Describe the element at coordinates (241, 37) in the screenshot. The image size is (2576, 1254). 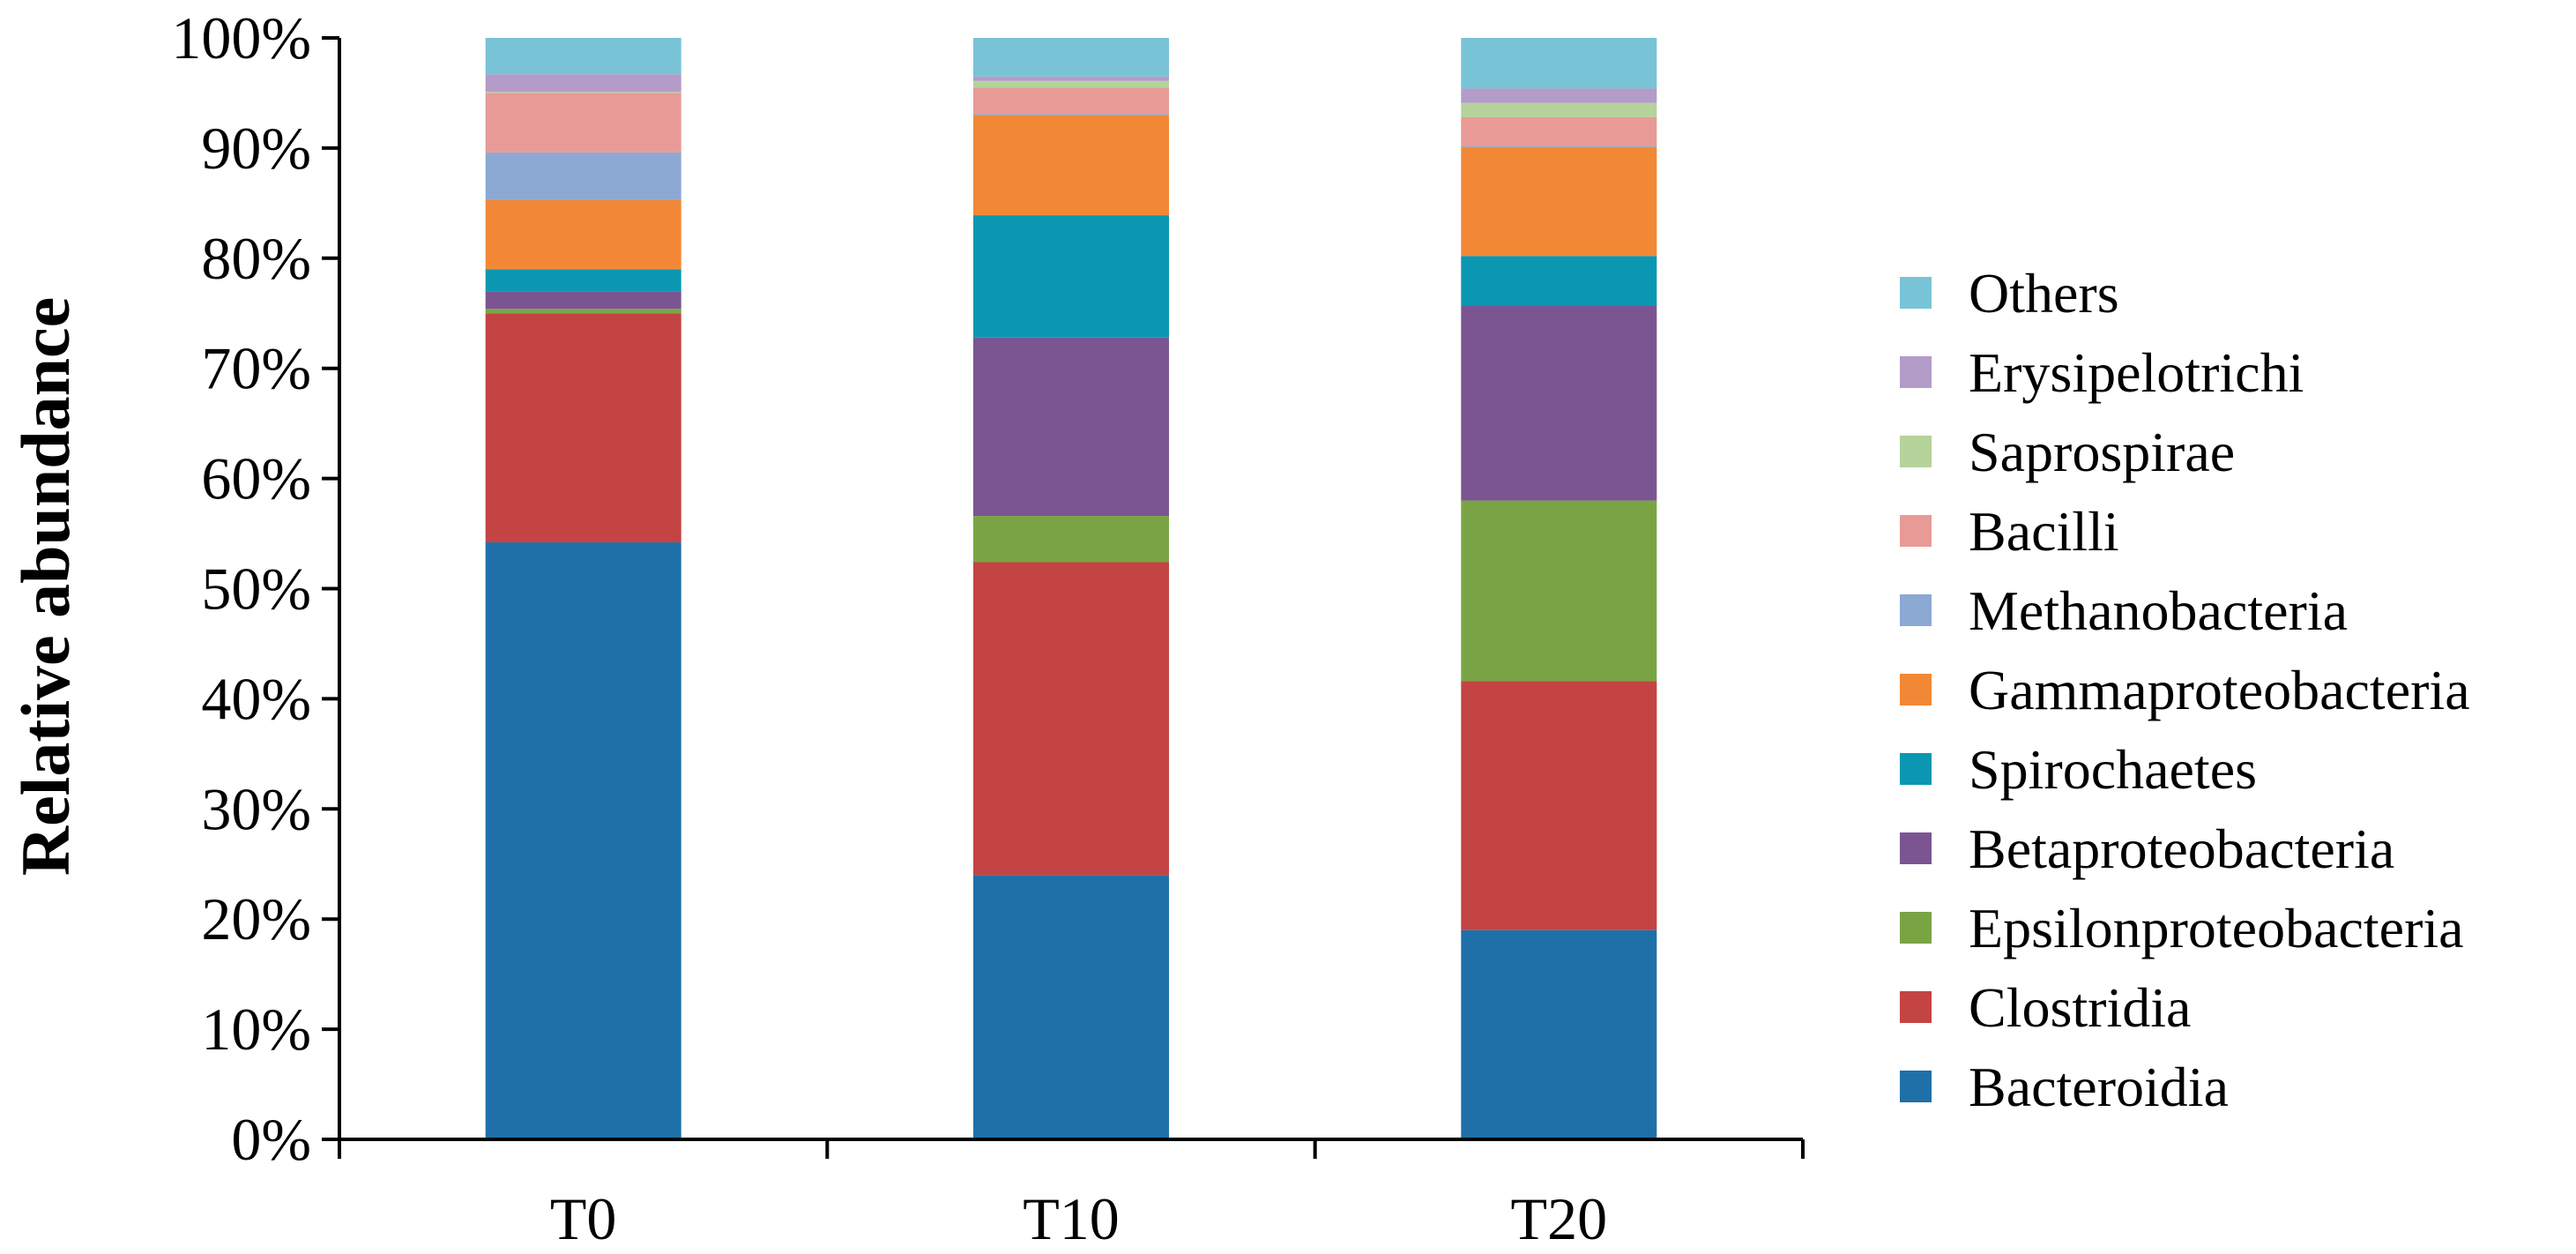
I see `y-tick-label: 100%` at that location.